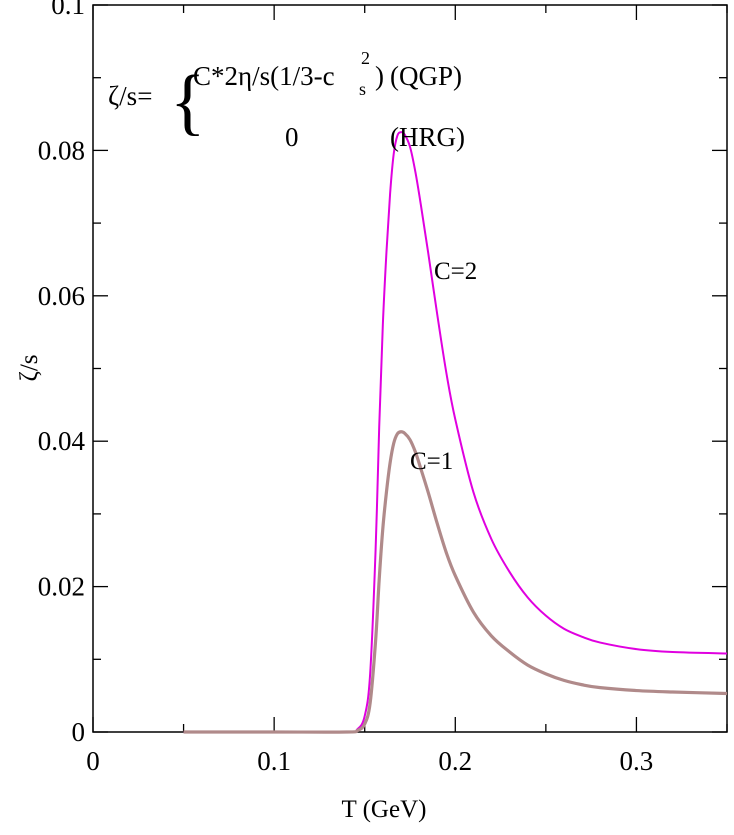 The width and height of the screenshot is (734, 835). What do you see at coordinates (637, 761) in the screenshot?
I see `x-tick-label: 0.3` at bounding box center [637, 761].